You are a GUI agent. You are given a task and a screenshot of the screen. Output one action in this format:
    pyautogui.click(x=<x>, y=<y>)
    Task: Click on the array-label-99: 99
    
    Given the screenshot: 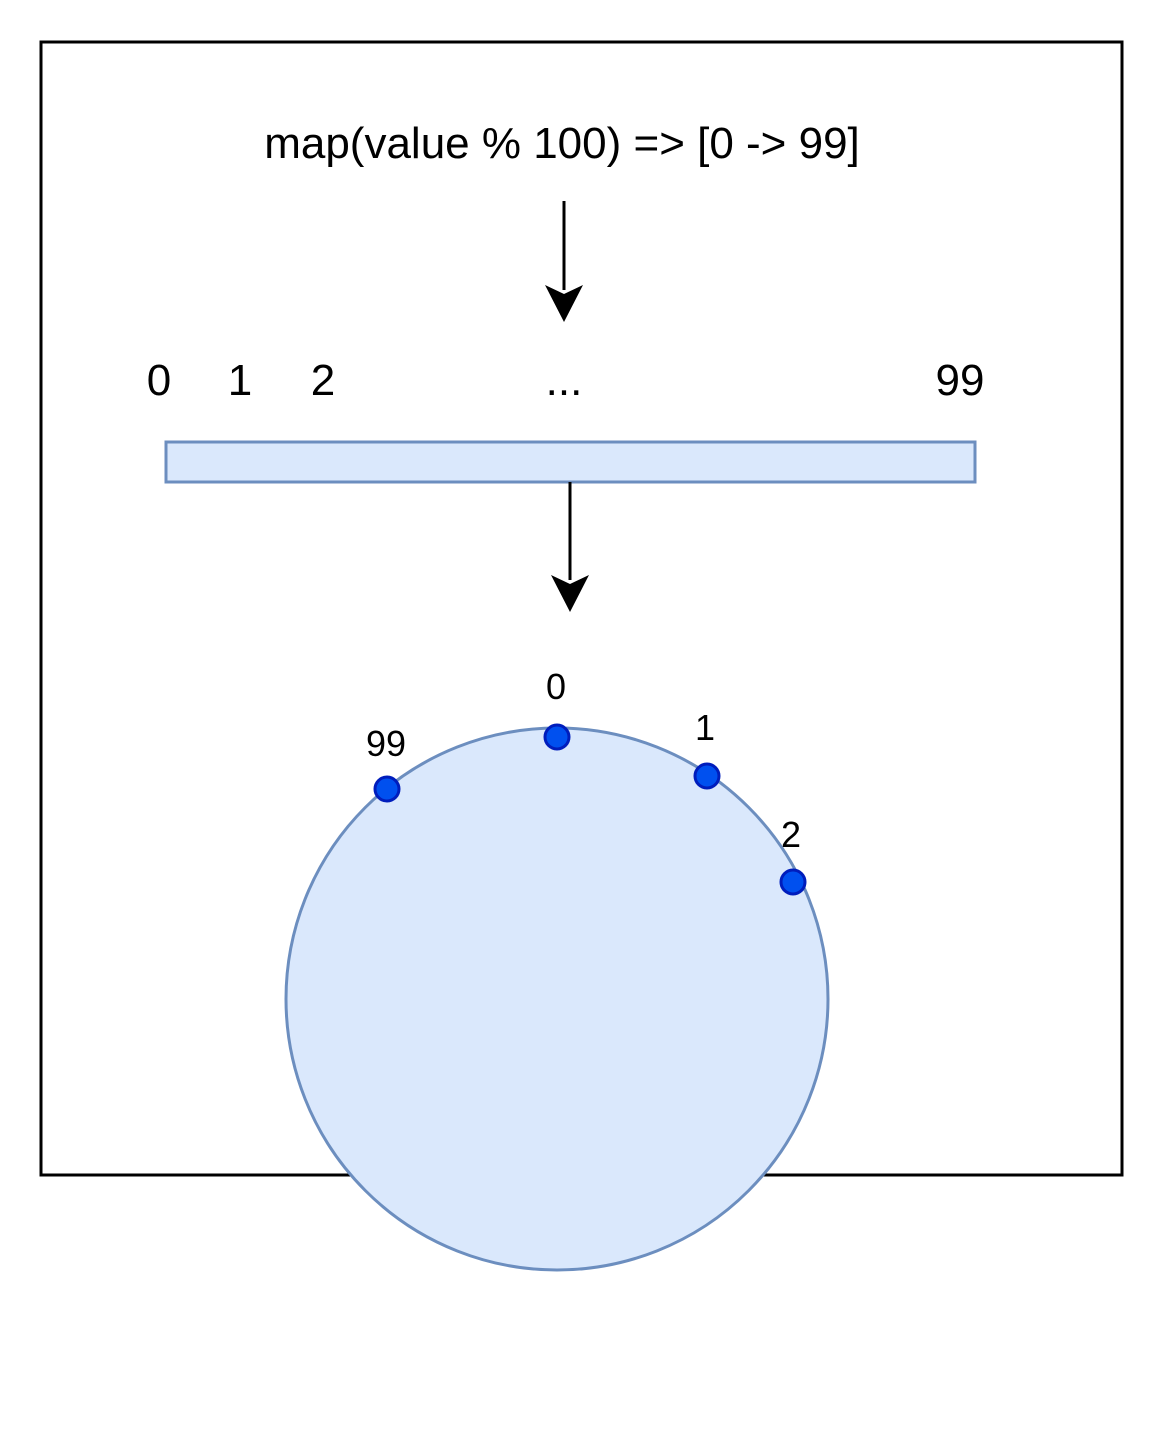 What is the action you would take?
    pyautogui.click(x=960, y=380)
    